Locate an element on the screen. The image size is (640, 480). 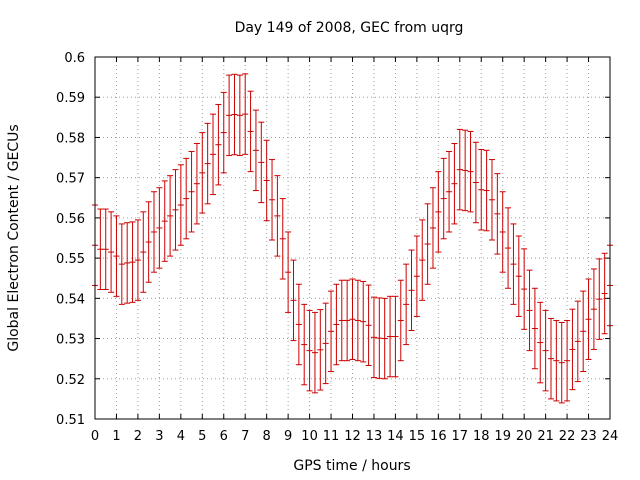
x-tick-label: 4 is located at coordinates (181, 436).